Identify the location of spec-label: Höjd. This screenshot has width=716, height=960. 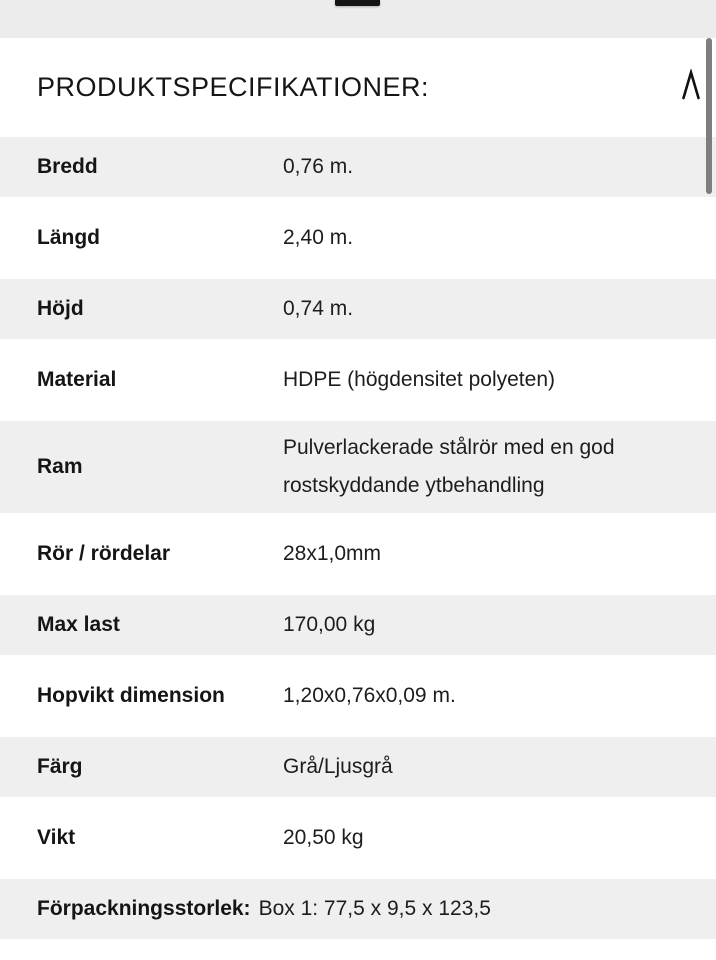
(60, 308).